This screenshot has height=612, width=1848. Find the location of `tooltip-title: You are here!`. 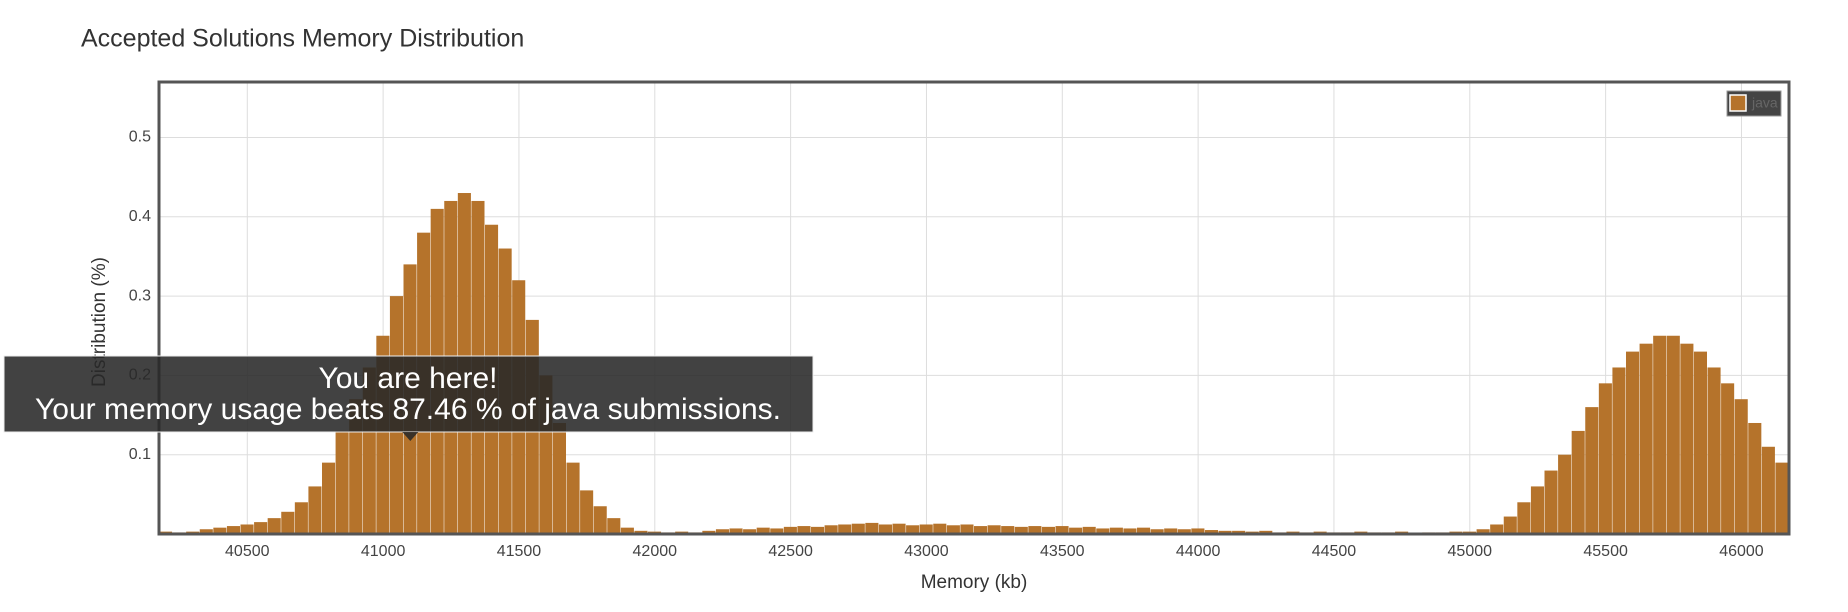

tooltip-title: You are here! is located at coordinates (407, 378).